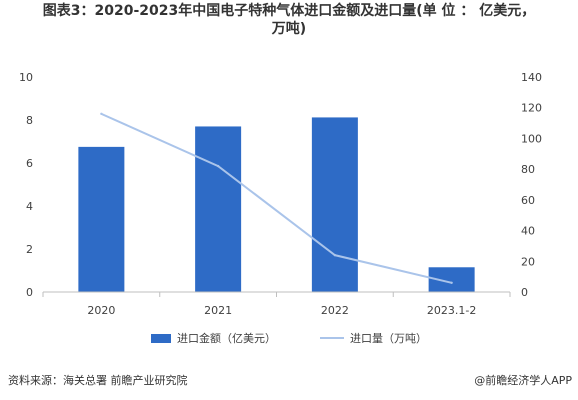  Describe the element at coordinates (332, 338) in the screenshot. I see `legend-swatch-line` at that location.